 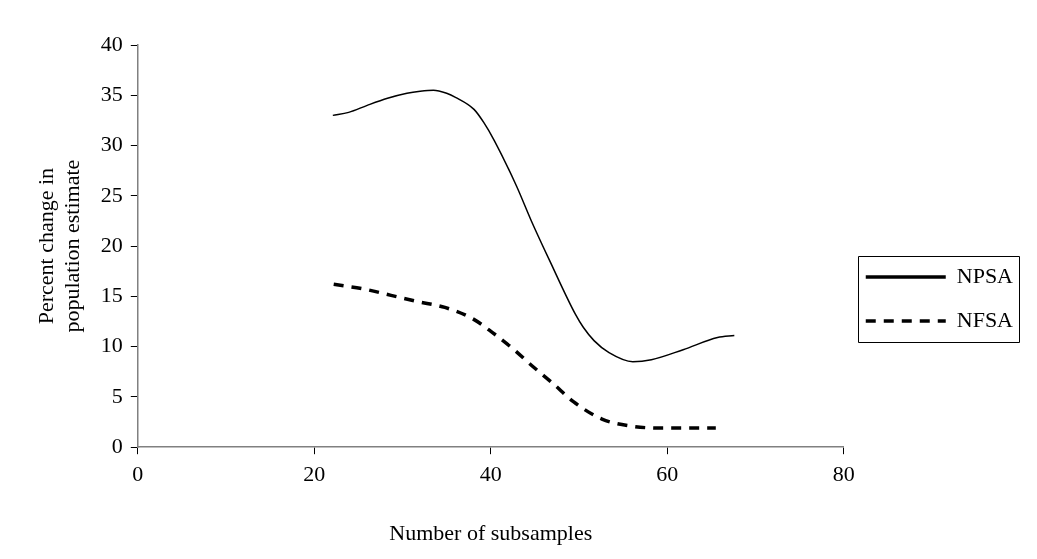 What do you see at coordinates (111, 94) in the screenshot?
I see `y-tick-label: 35` at bounding box center [111, 94].